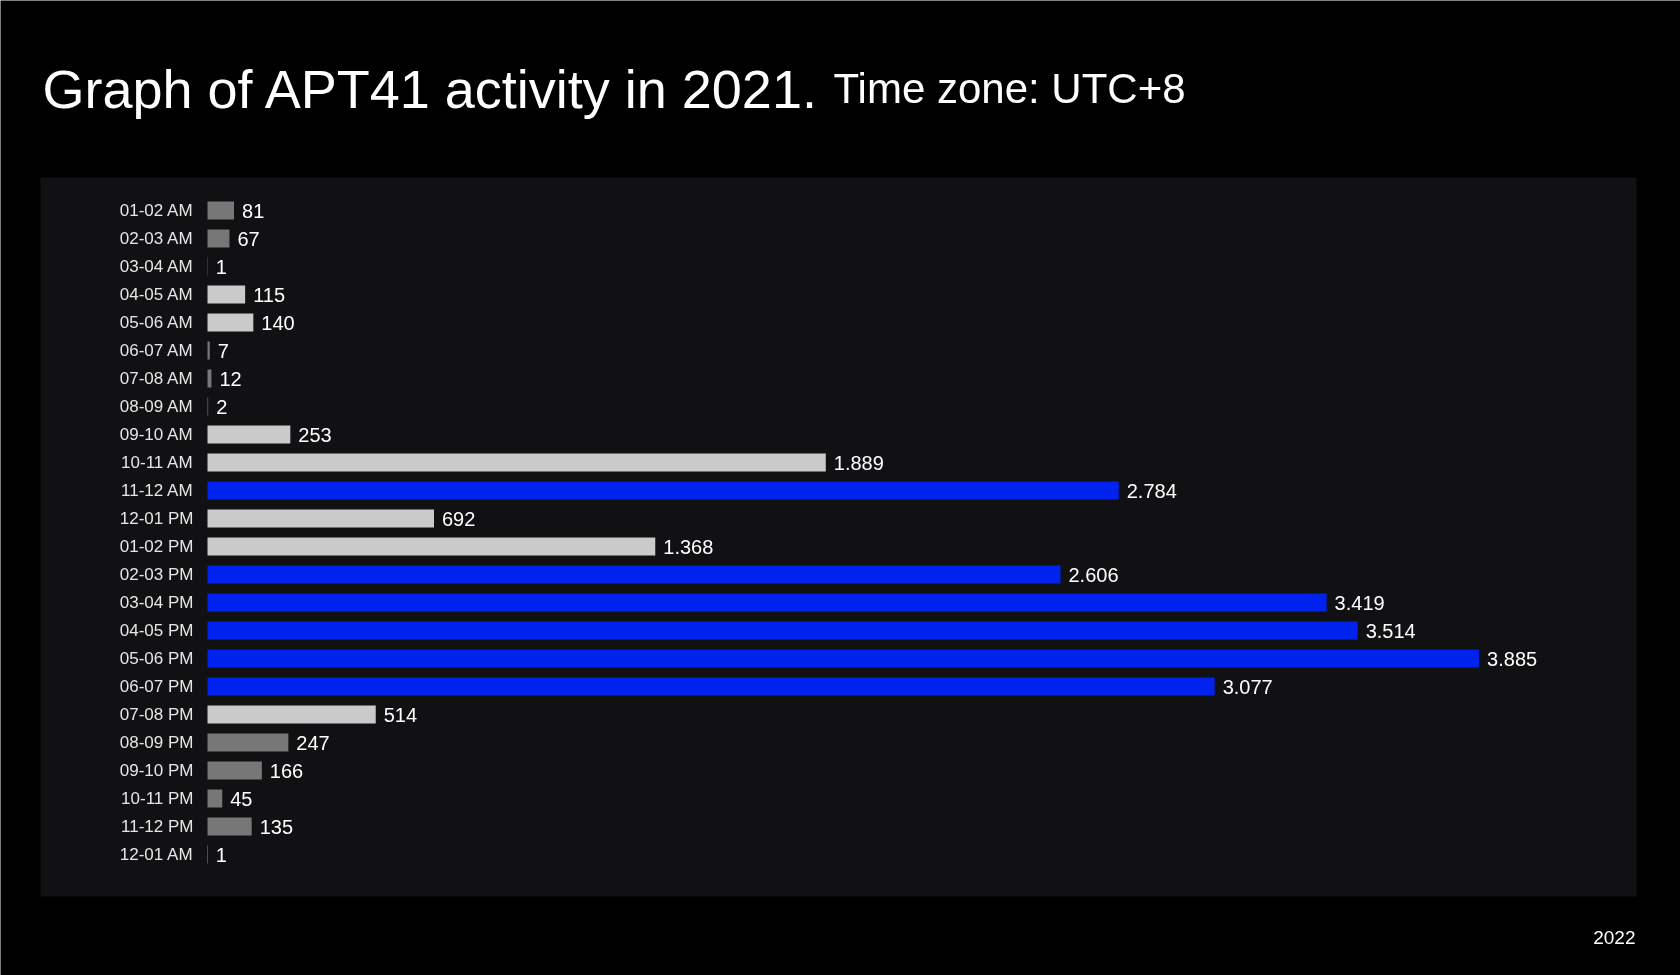  What do you see at coordinates (230, 378) in the screenshot?
I see `data-label: 12` at bounding box center [230, 378].